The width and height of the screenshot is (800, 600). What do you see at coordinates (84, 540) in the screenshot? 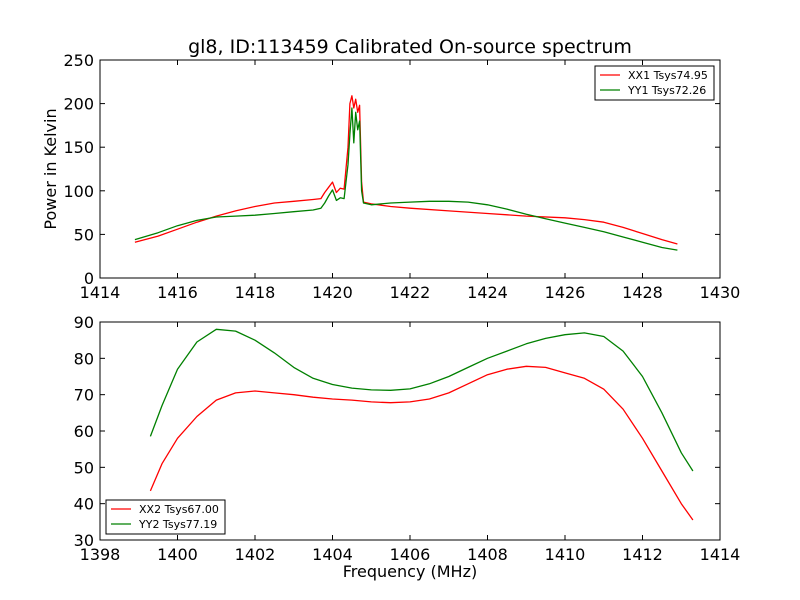
I see `bottom-y-tick-label: 30` at bounding box center [84, 540].